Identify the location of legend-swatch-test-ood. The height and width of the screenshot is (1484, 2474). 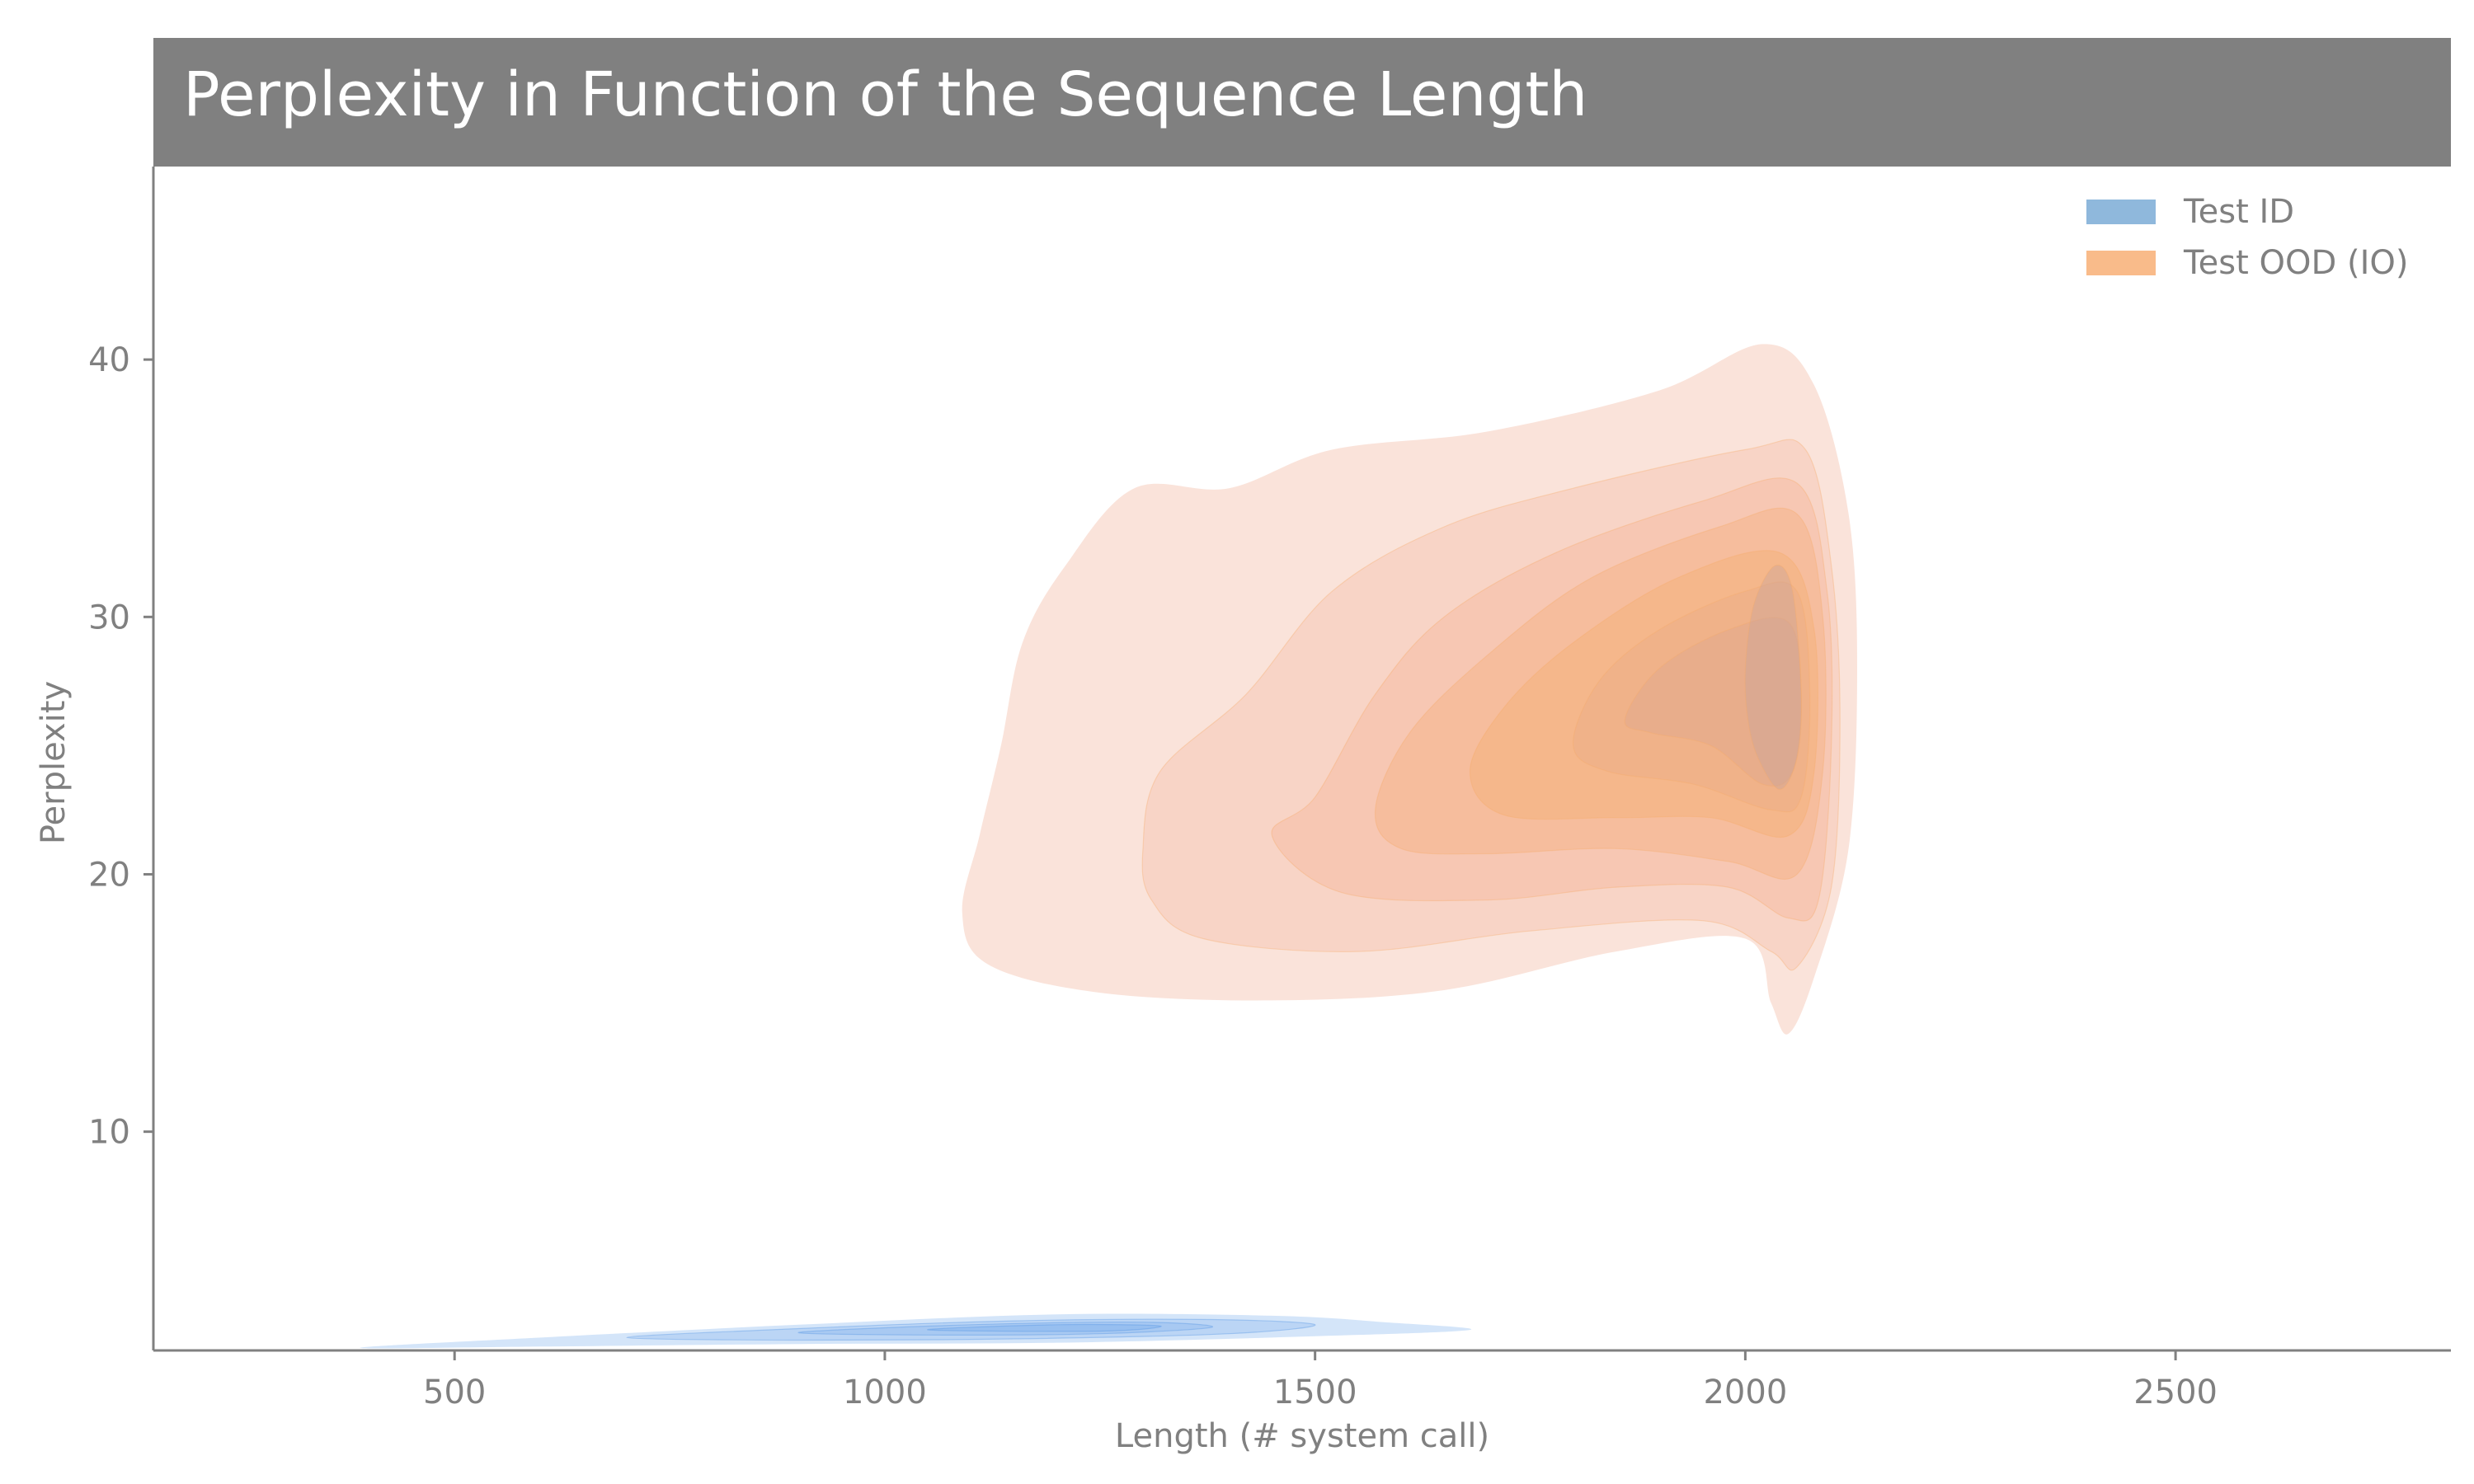
(2121, 263).